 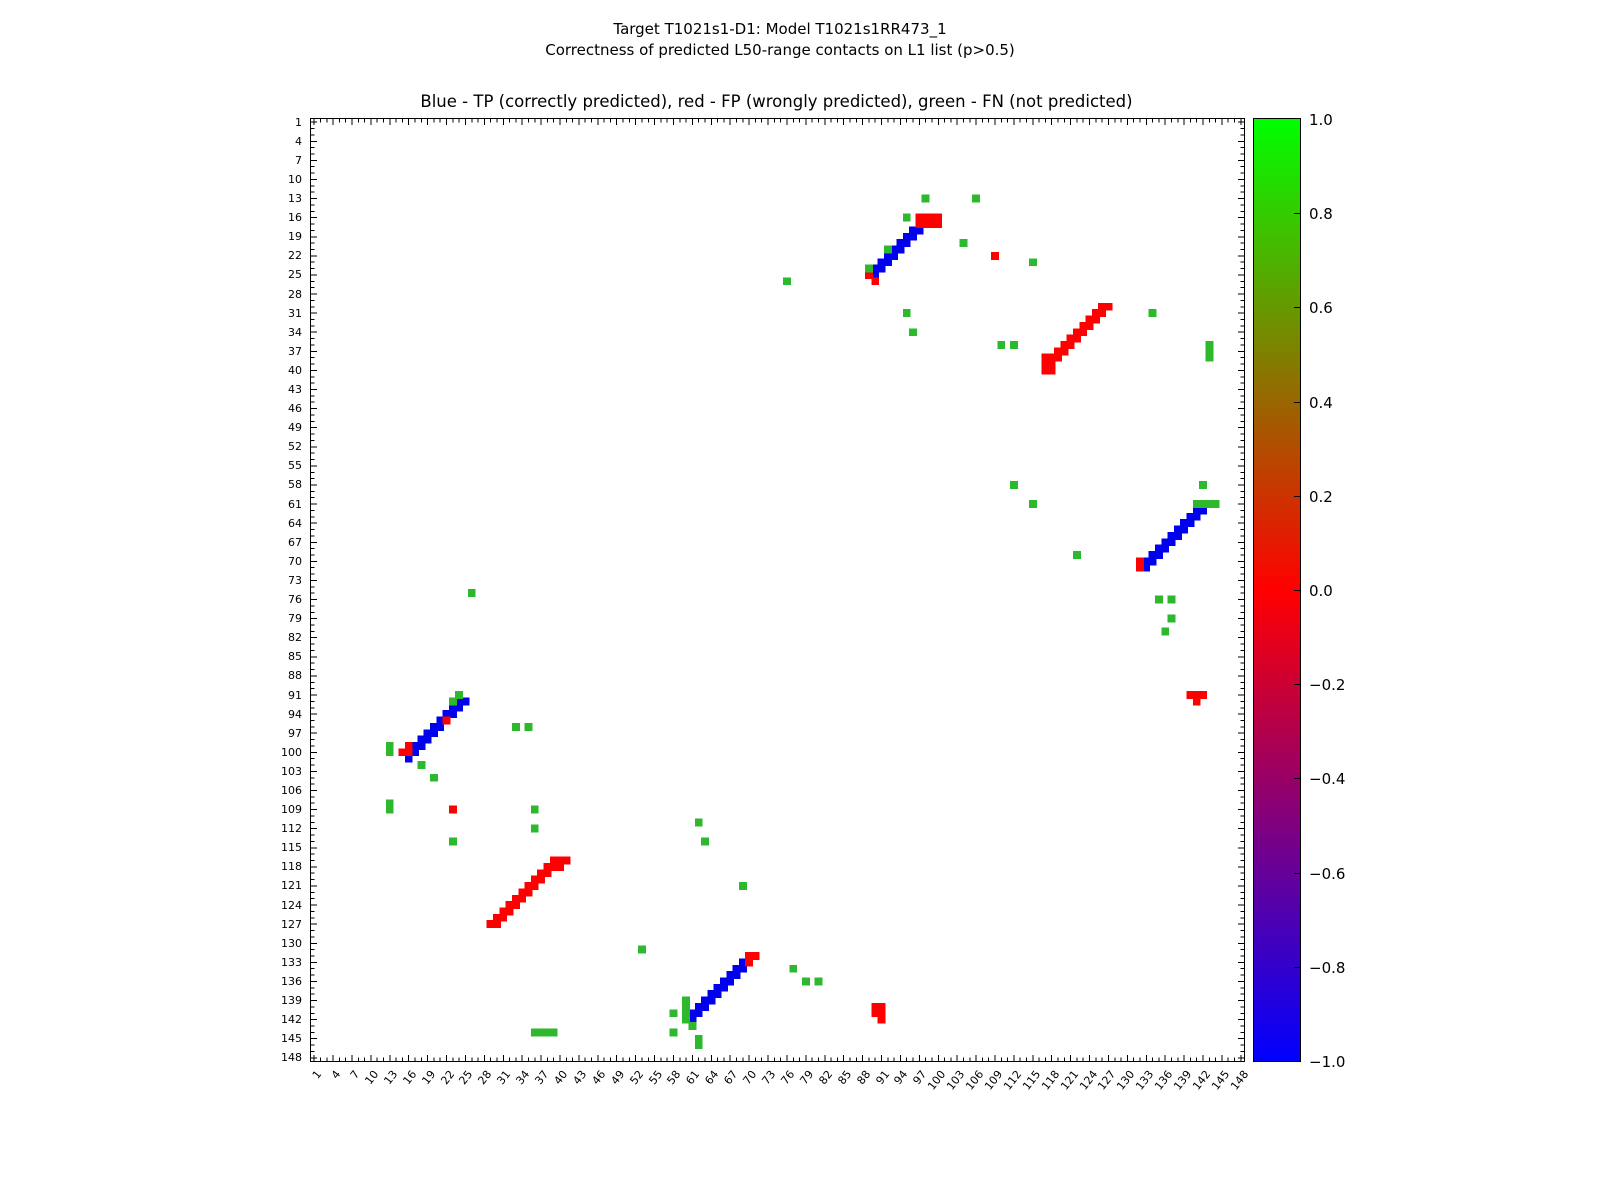 I want to click on colorbar-tick-label: 0.0, so click(x=1321, y=591).